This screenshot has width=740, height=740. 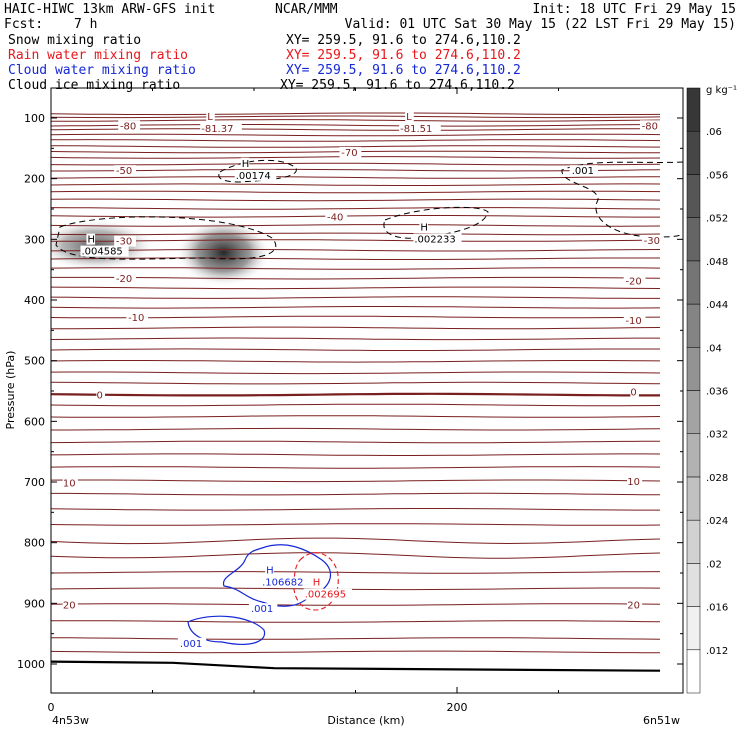 What do you see at coordinates (717, 435) in the screenshot?
I see `colorbar-label: .032` at bounding box center [717, 435].